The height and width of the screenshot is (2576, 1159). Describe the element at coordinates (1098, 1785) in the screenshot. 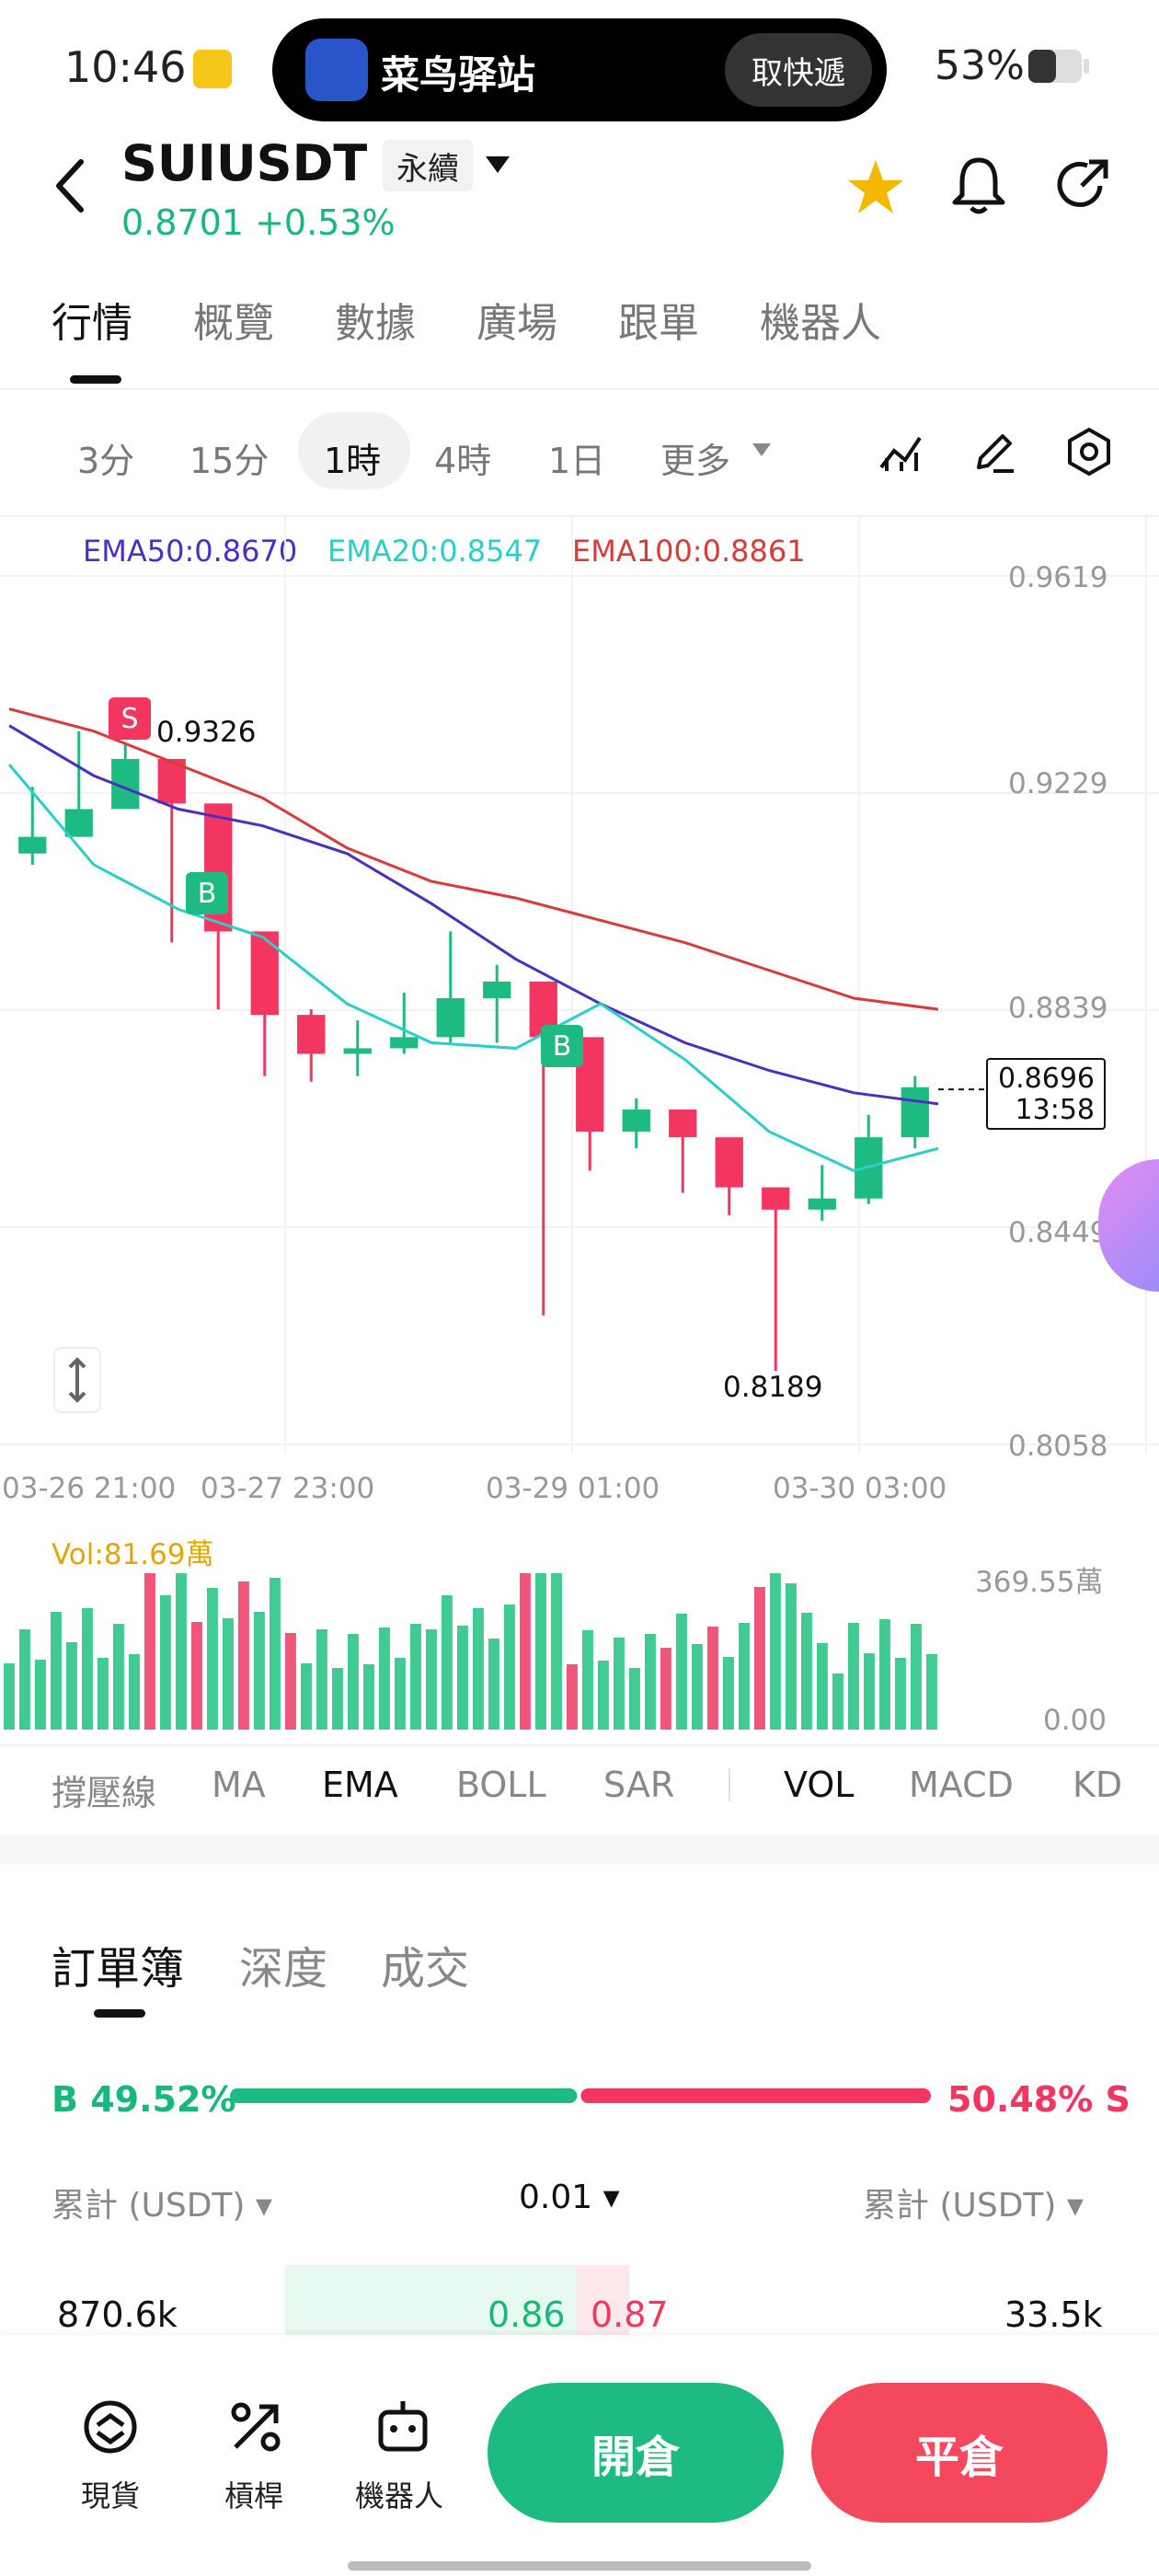

I see `indicator-kd: KD` at that location.